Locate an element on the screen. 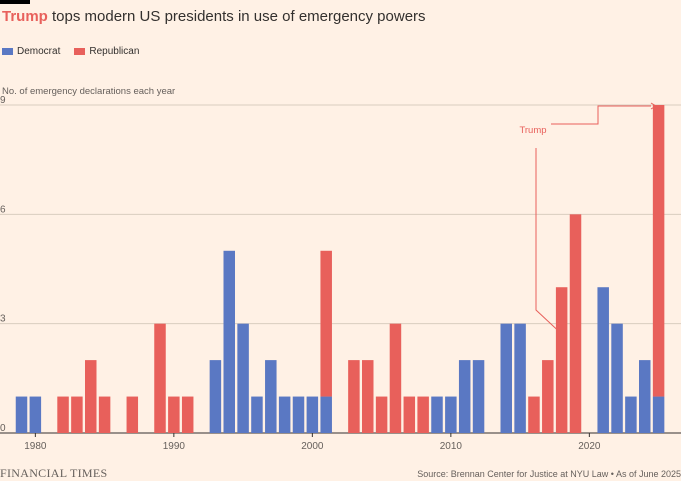  bar-republican-1987 is located at coordinates (132, 414).